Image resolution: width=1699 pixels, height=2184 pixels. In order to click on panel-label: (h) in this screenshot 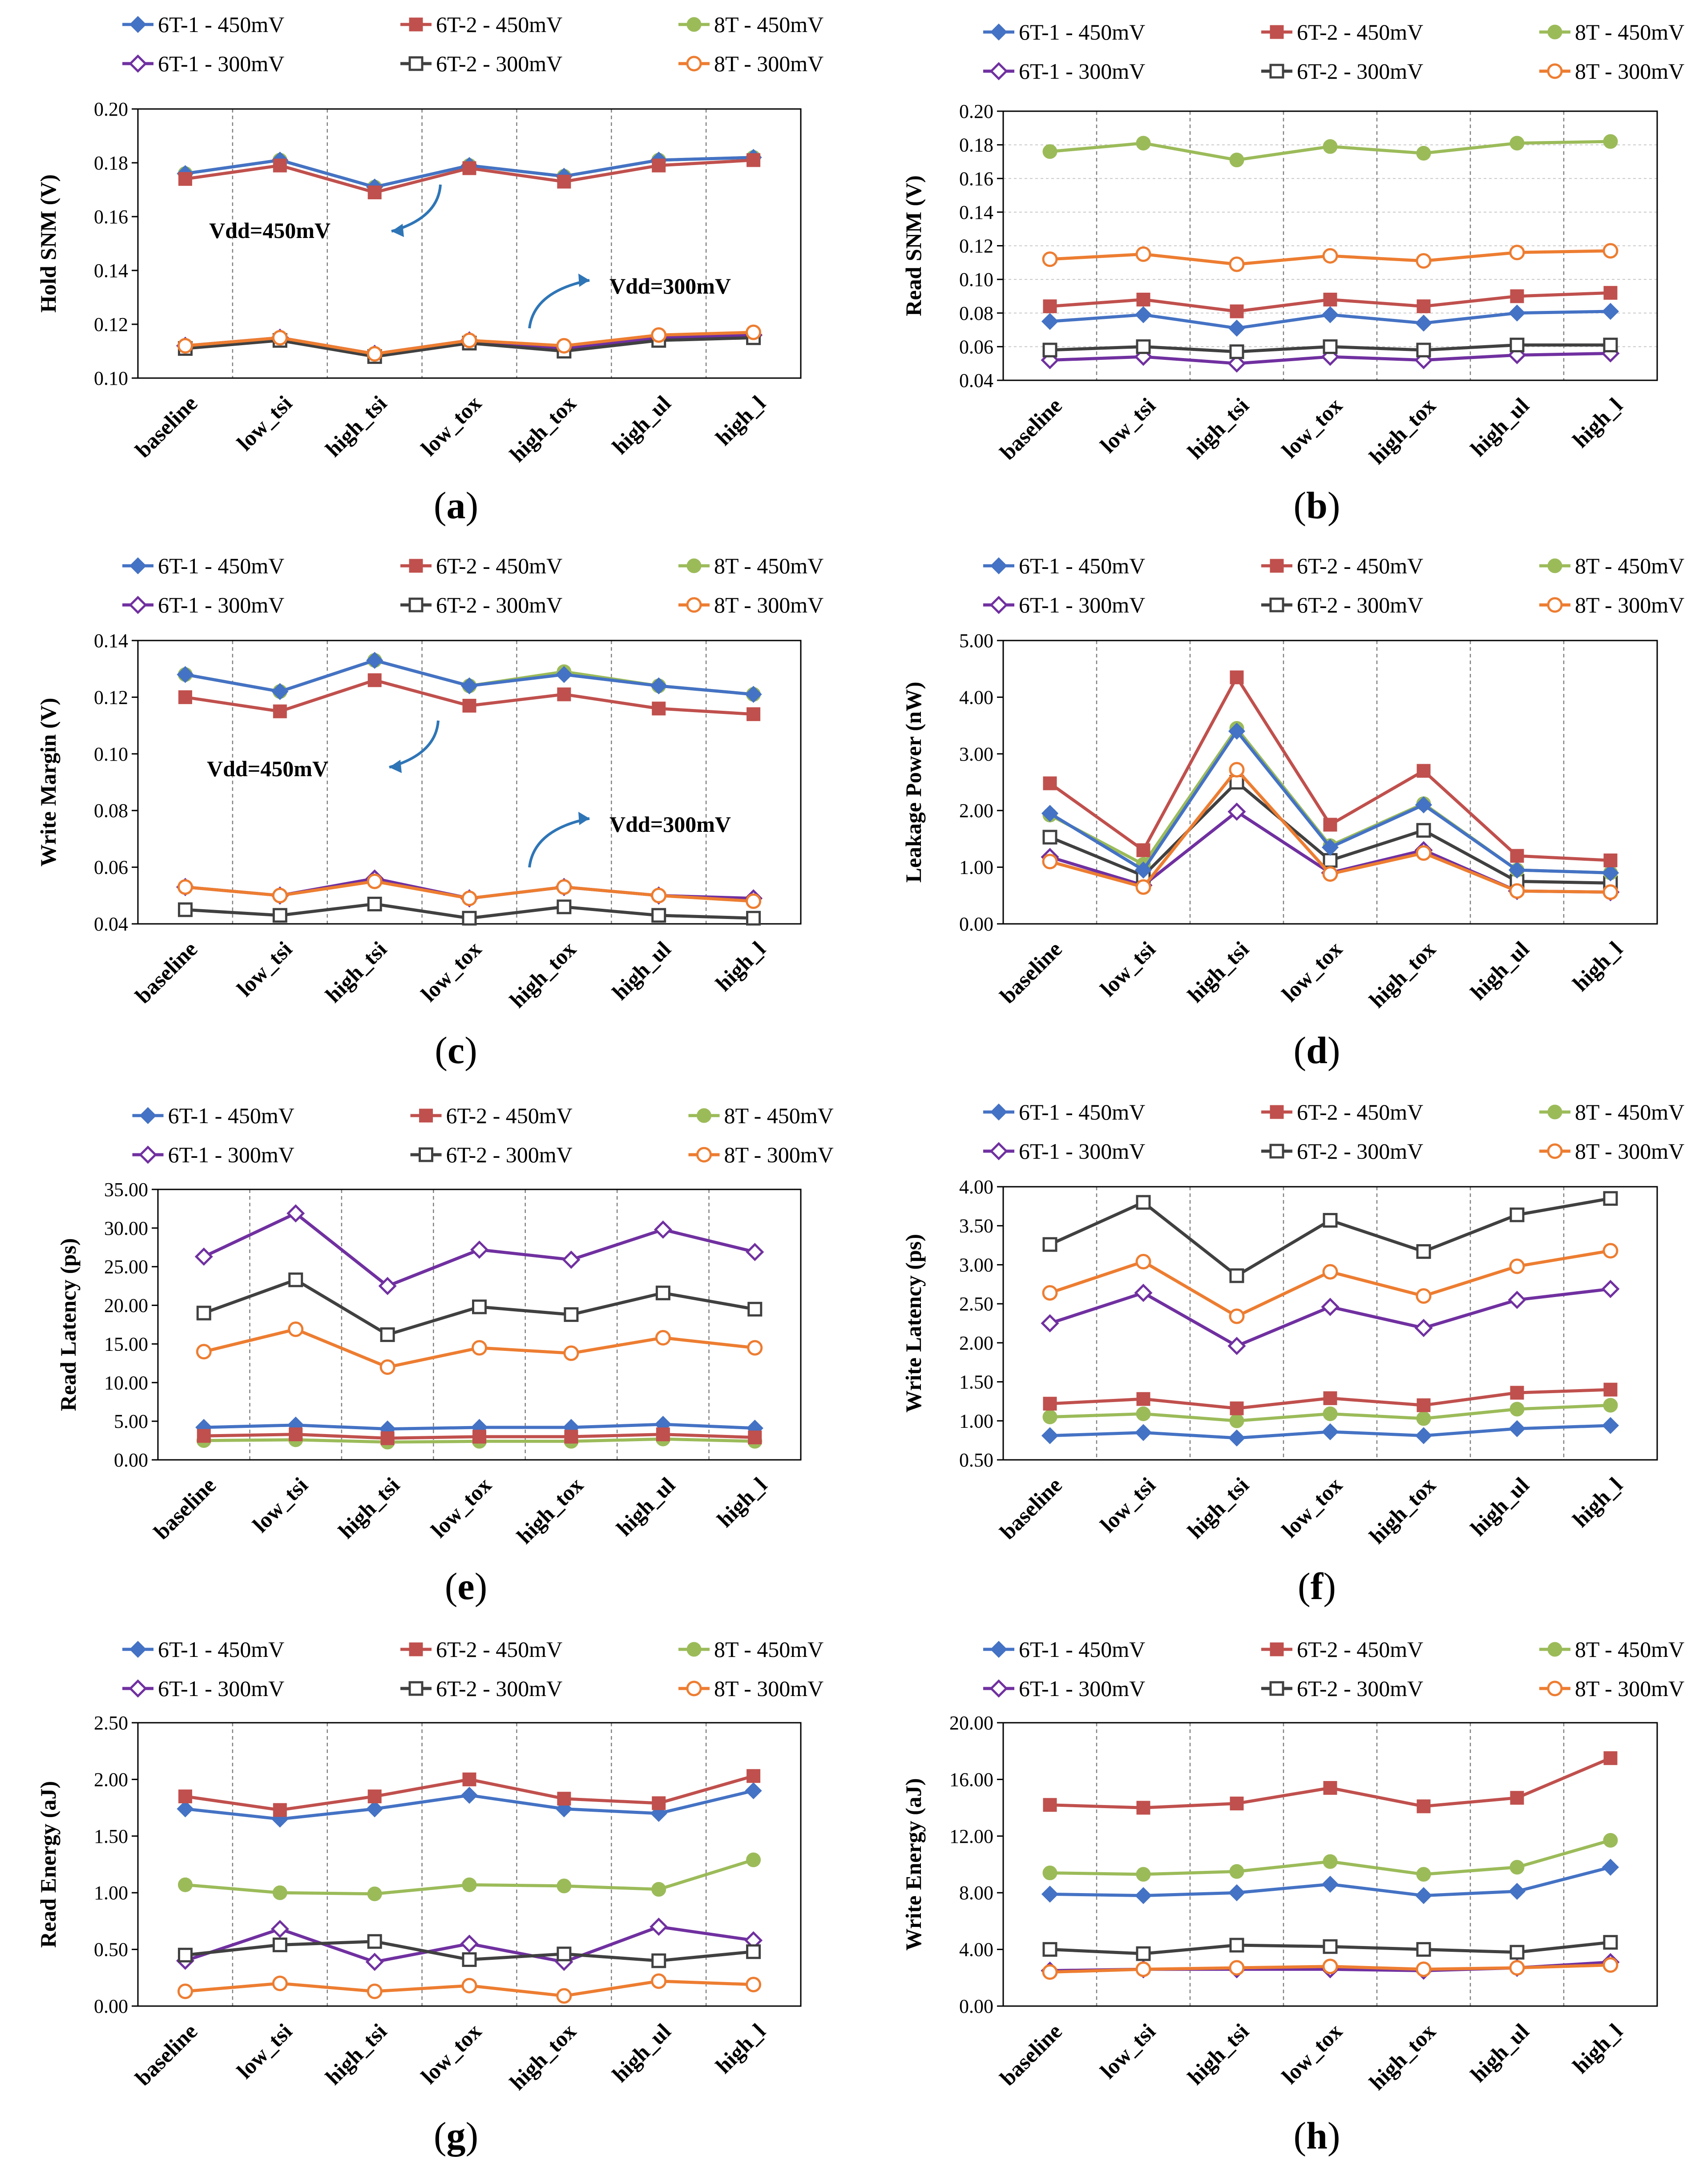, I will do `click(1316, 2135)`.